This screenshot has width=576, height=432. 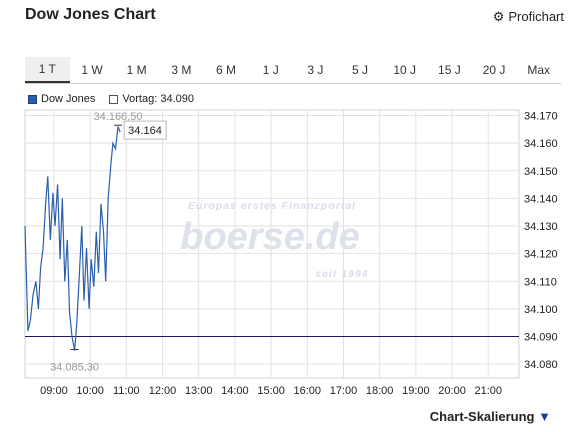 I want to click on chart-scaling-label: Chart-Skalierung, so click(x=482, y=416).